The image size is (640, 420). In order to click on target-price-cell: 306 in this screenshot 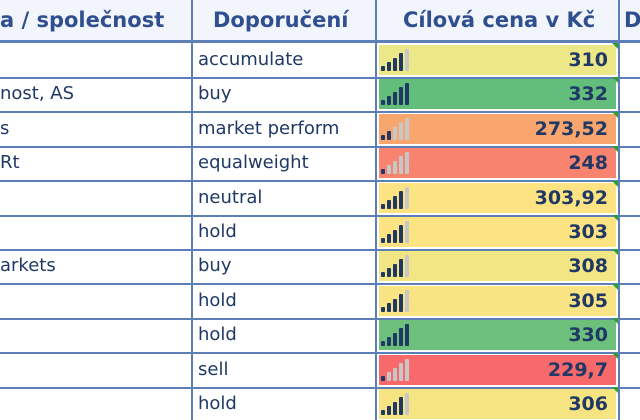, I will do `click(498, 403)`.